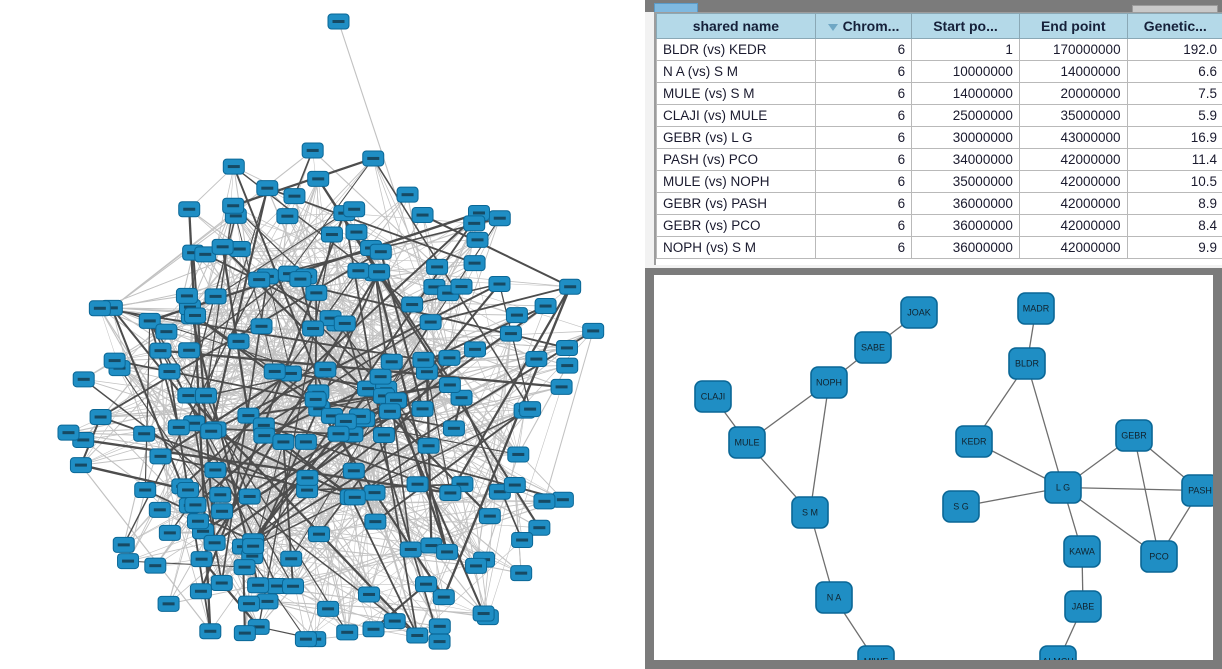 This screenshot has height=669, width=1222. Describe the element at coordinates (1174, 71) in the screenshot. I see `cell-genetic: 6.6` at that location.